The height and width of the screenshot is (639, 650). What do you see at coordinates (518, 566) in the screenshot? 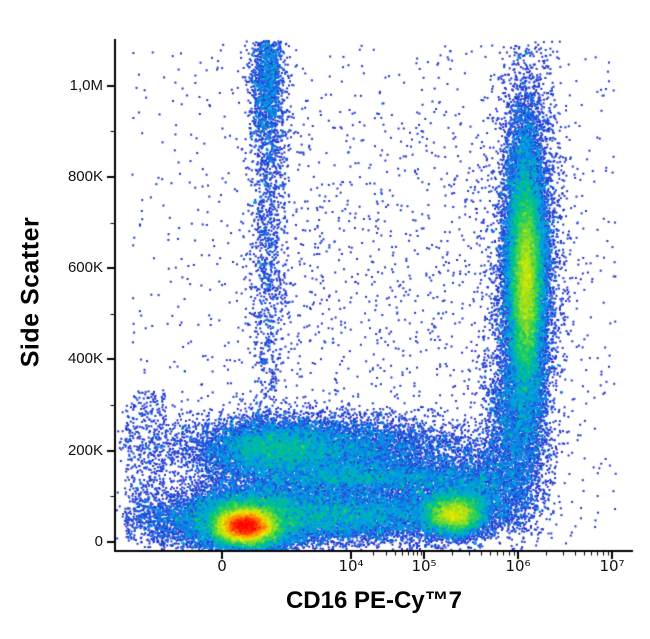
I see `x-tick-label-1e6: 10⁶` at bounding box center [518, 566].